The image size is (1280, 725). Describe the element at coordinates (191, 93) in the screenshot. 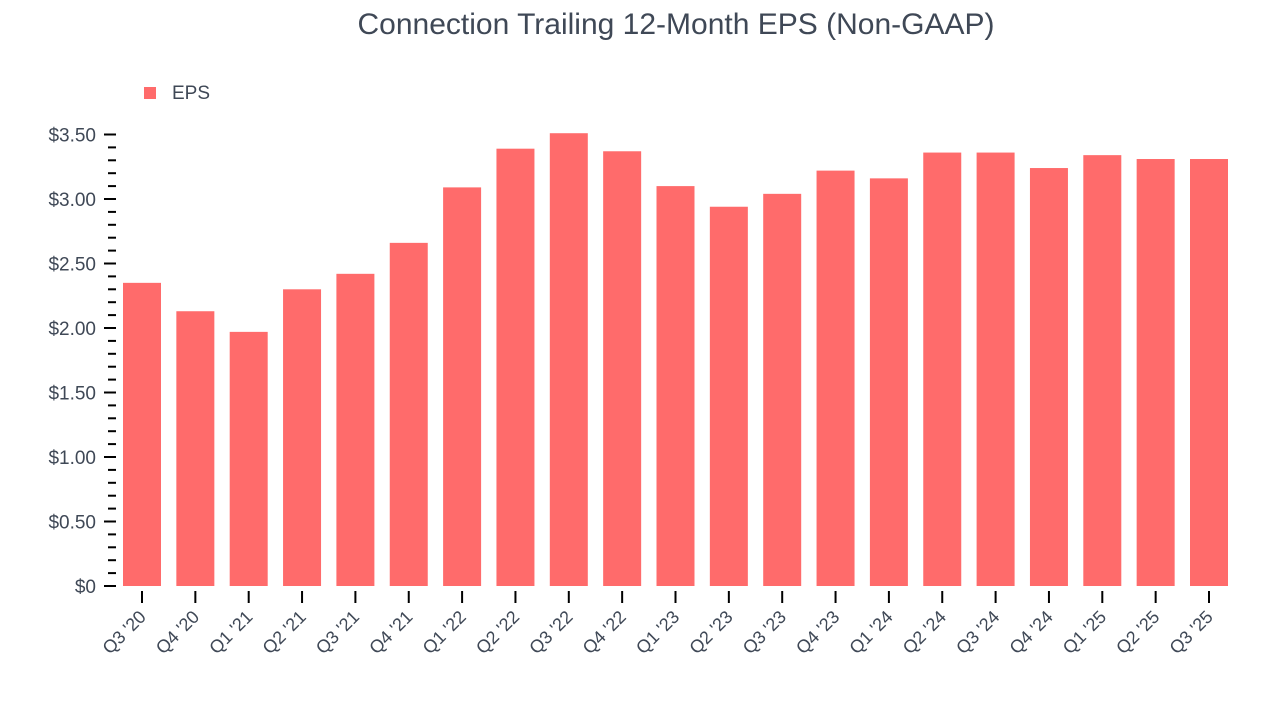

I see `legend-label-eps: EPS` at that location.